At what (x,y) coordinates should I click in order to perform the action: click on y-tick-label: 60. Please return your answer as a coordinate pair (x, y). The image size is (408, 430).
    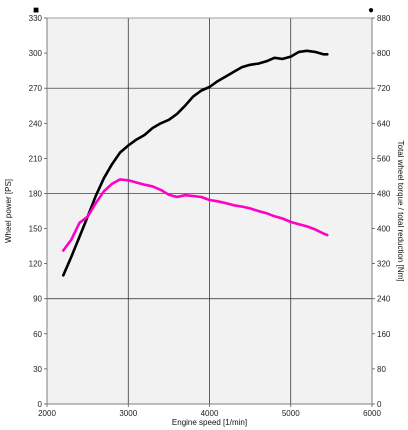
    Looking at the image, I should click on (37, 334).